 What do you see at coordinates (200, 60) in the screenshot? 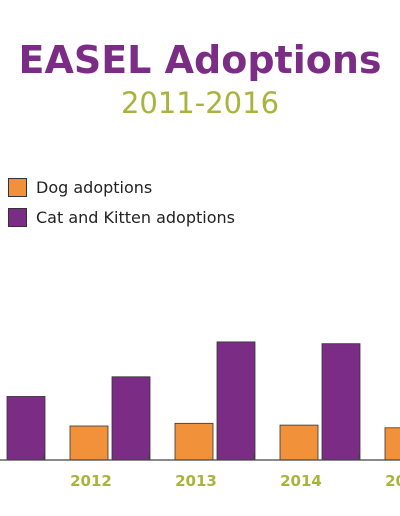
I see `chart-title: EASEL Adoptions` at bounding box center [200, 60].